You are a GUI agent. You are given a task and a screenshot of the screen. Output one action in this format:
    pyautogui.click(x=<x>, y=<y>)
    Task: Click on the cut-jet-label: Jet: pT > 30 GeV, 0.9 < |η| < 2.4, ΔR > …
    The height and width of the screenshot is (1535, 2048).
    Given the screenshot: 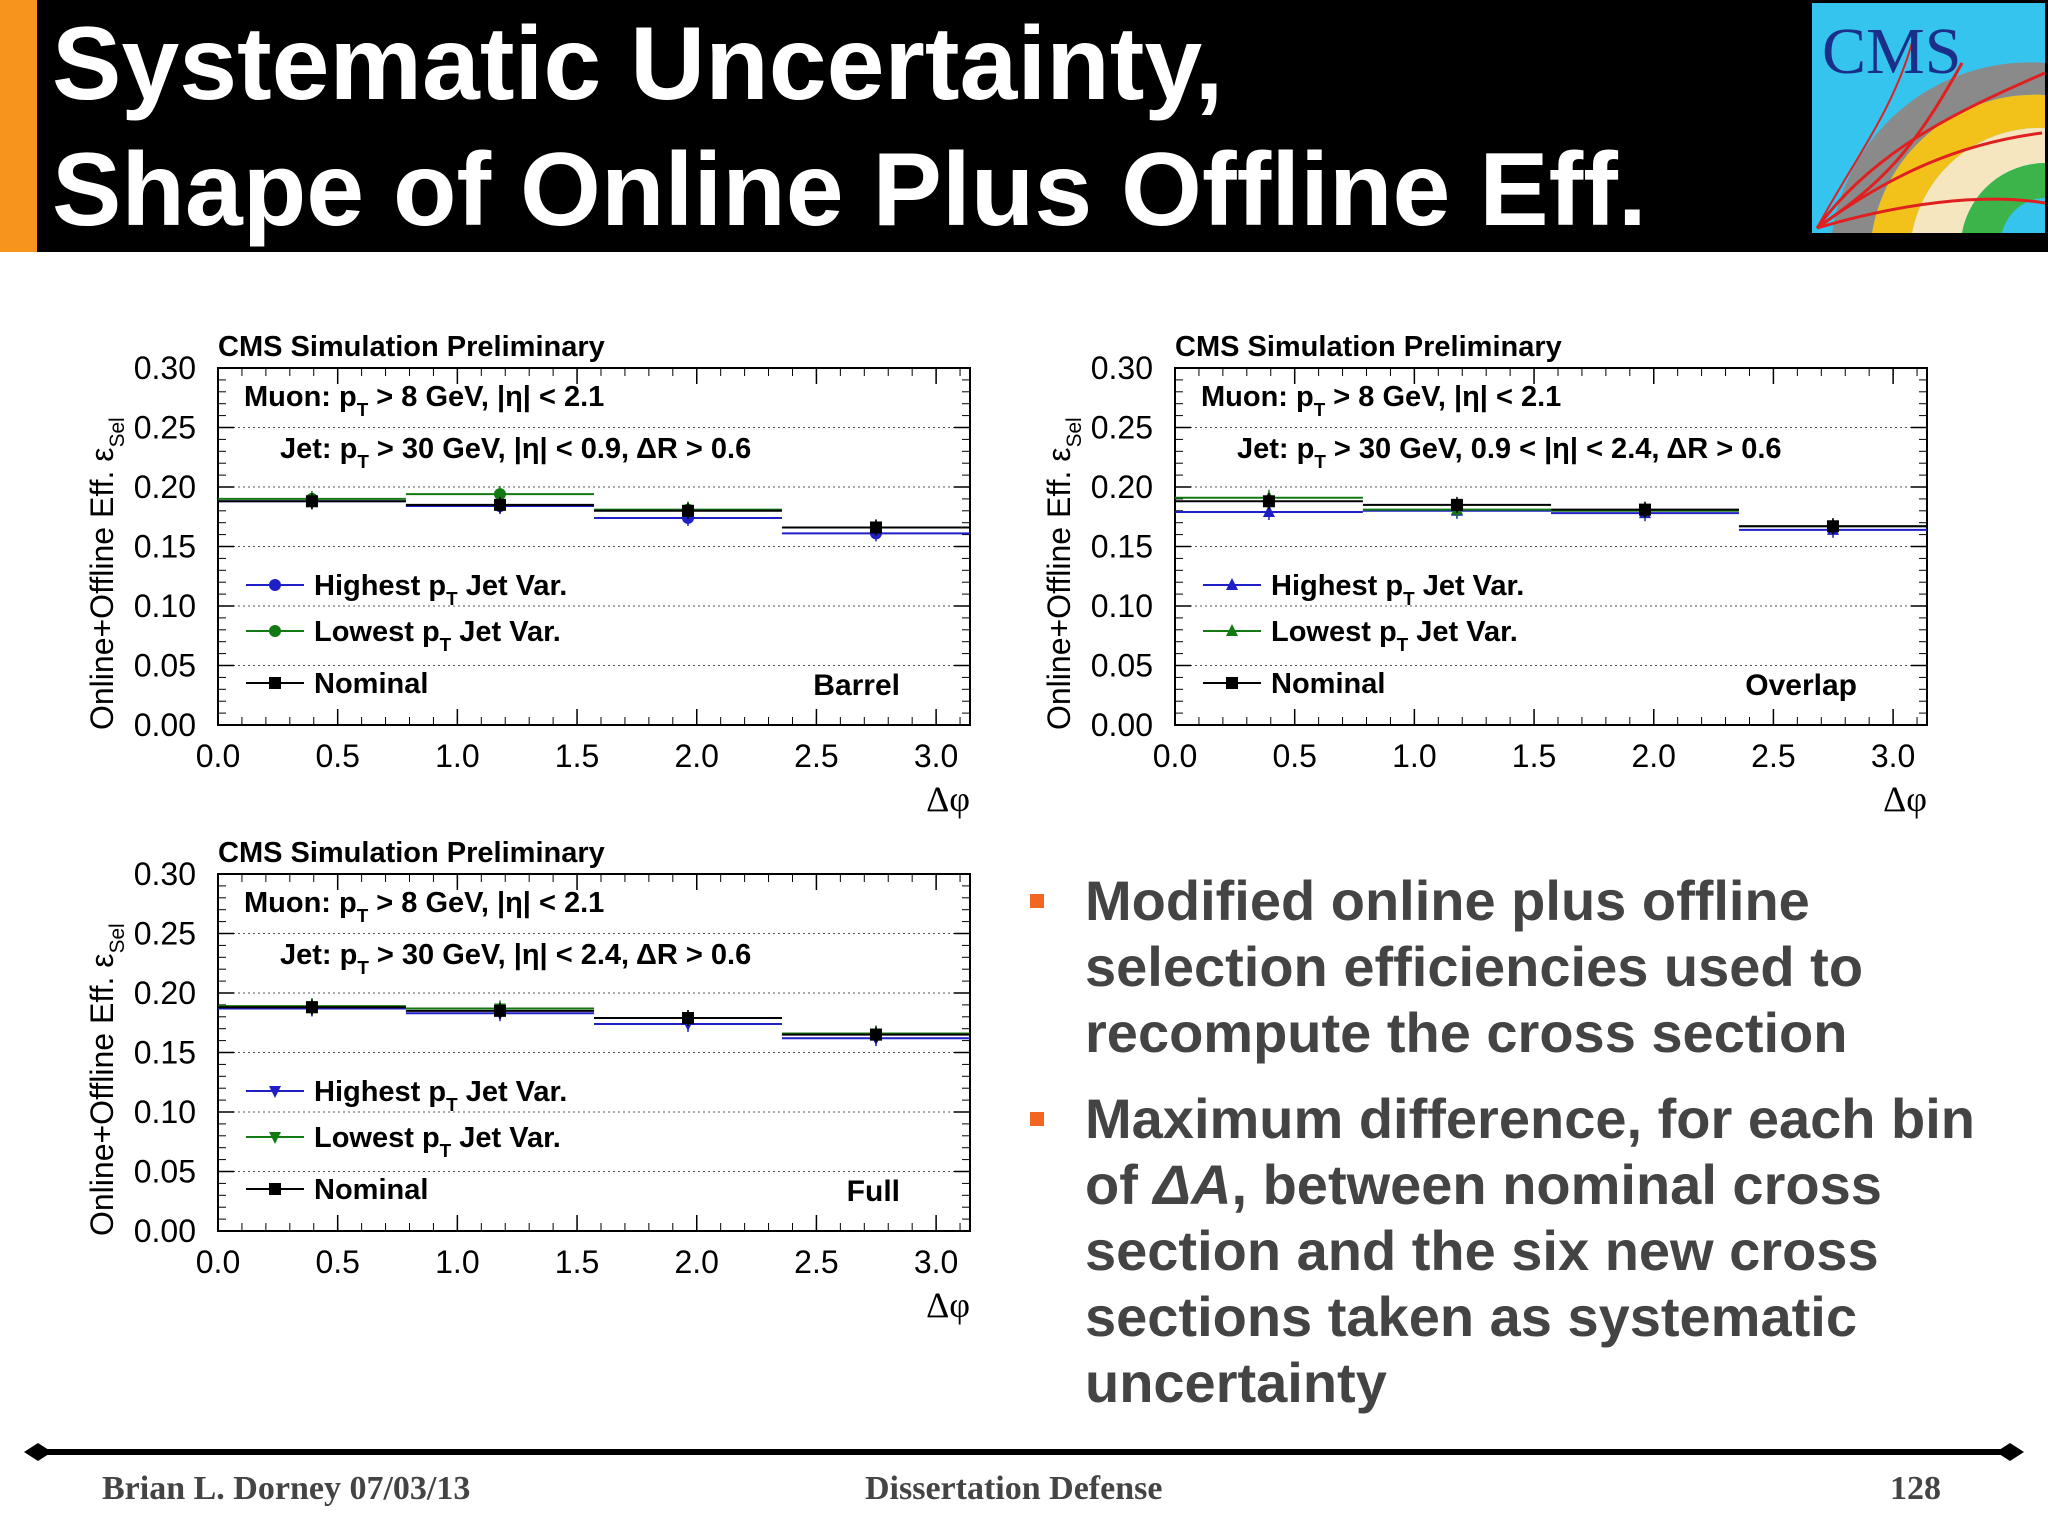 What is the action you would take?
    pyautogui.click(x=1509, y=452)
    